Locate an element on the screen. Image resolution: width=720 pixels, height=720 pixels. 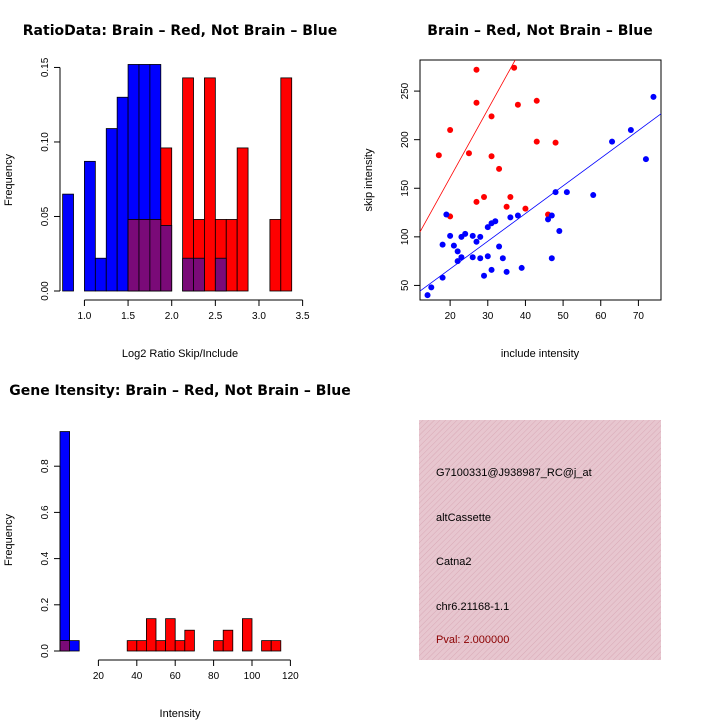
info-panel-background is located at coordinates (540, 540).